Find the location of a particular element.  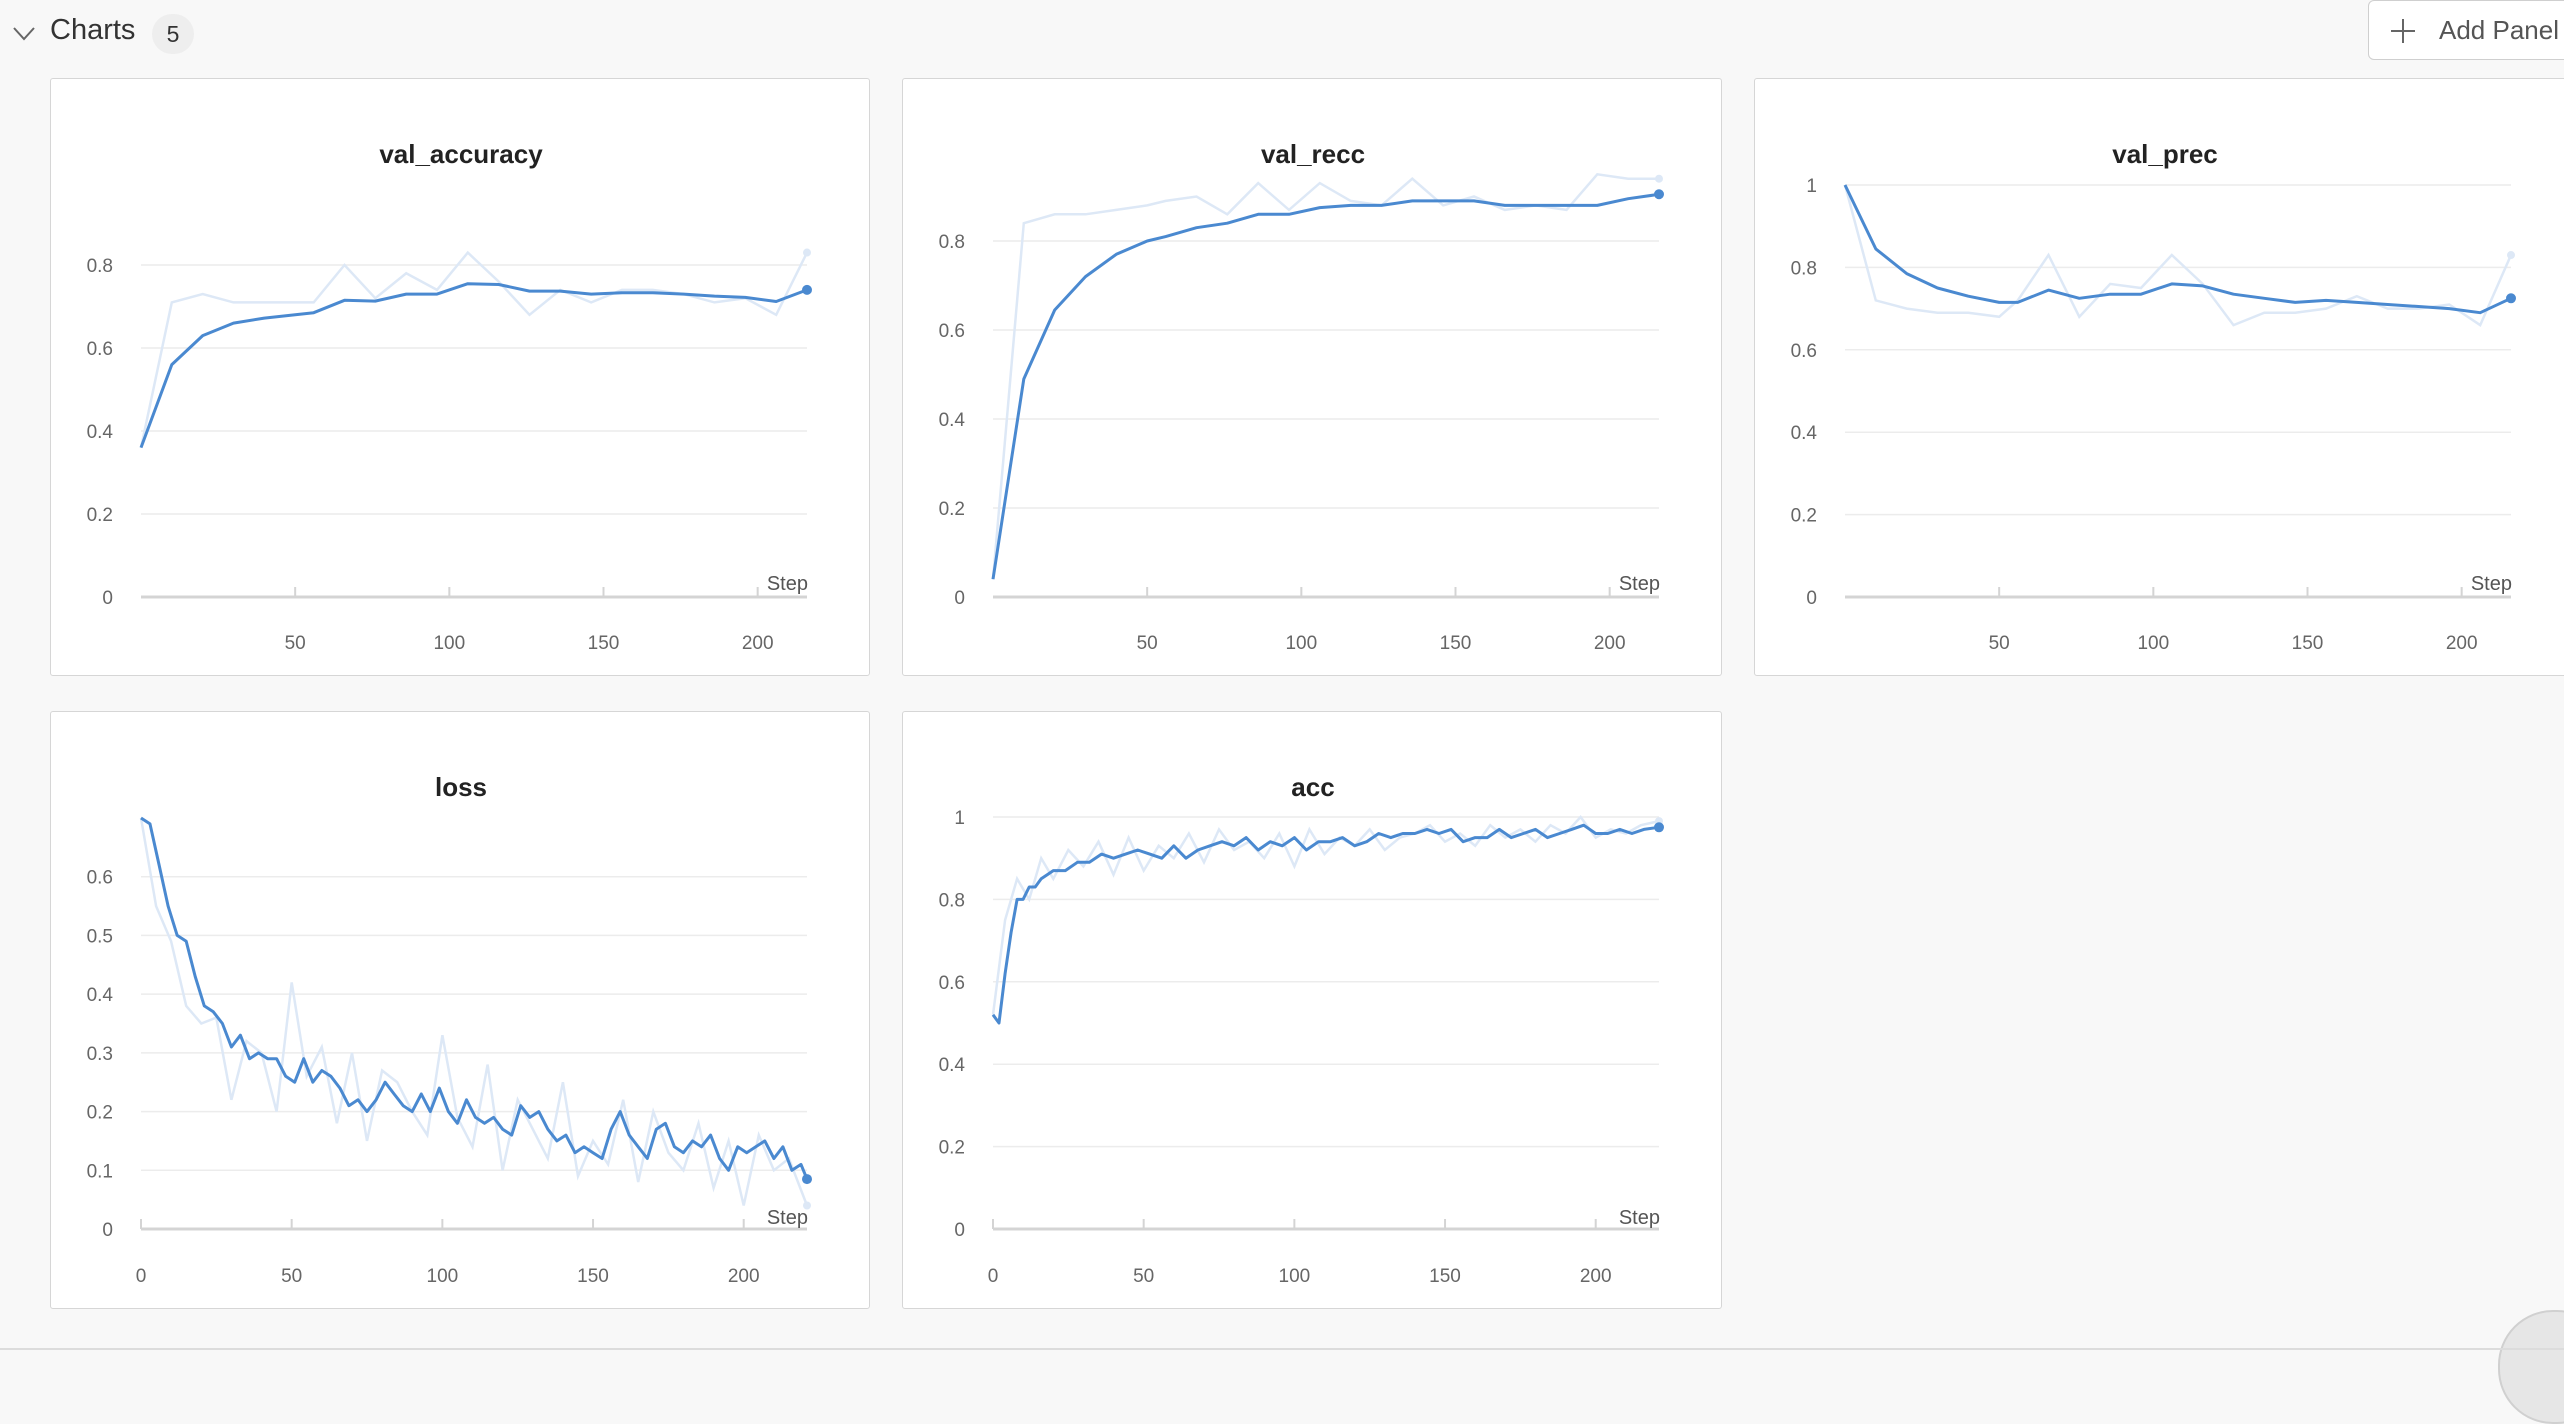

chart-title: loss is located at coordinates (461, 787).